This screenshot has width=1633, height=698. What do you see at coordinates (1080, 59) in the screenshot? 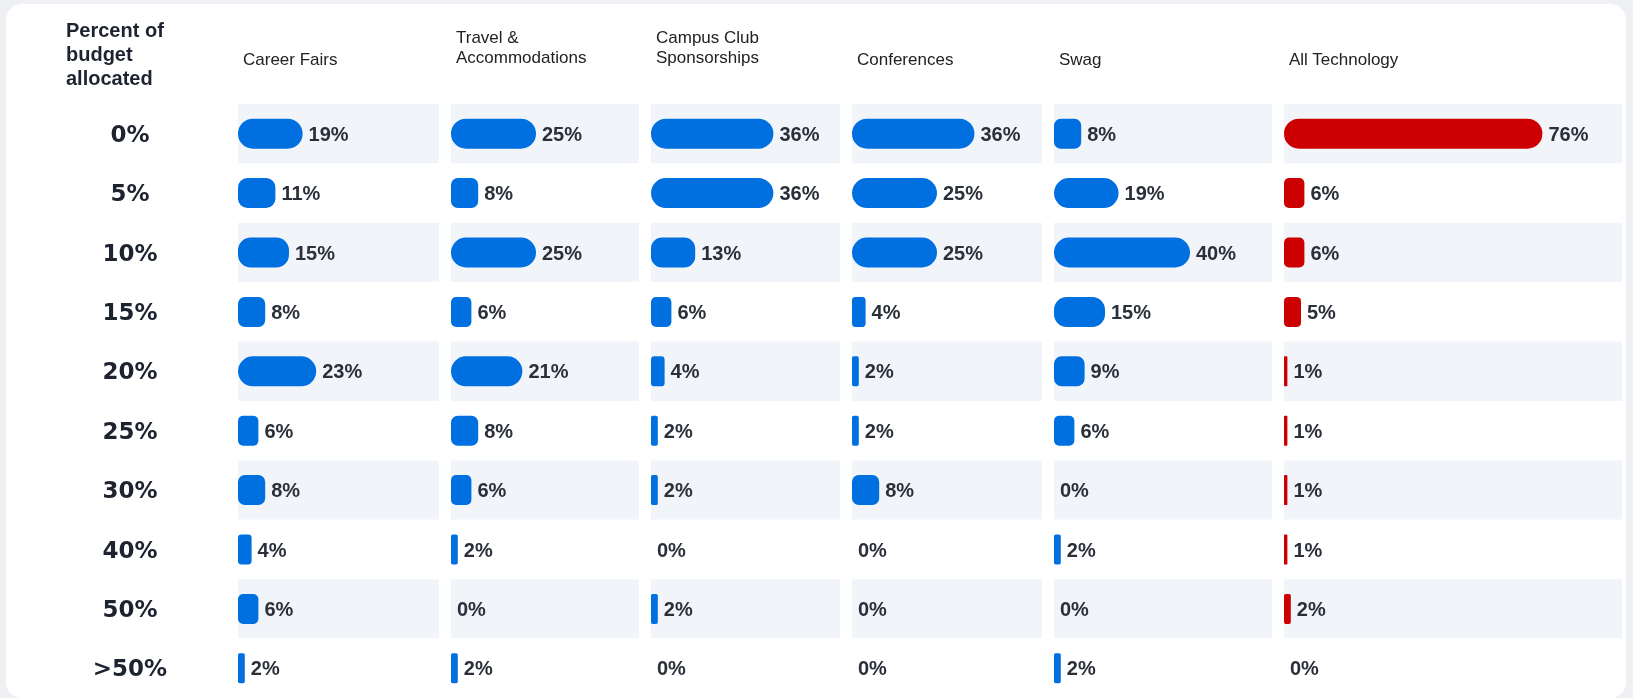
I see `chart-title: Swag` at bounding box center [1080, 59].